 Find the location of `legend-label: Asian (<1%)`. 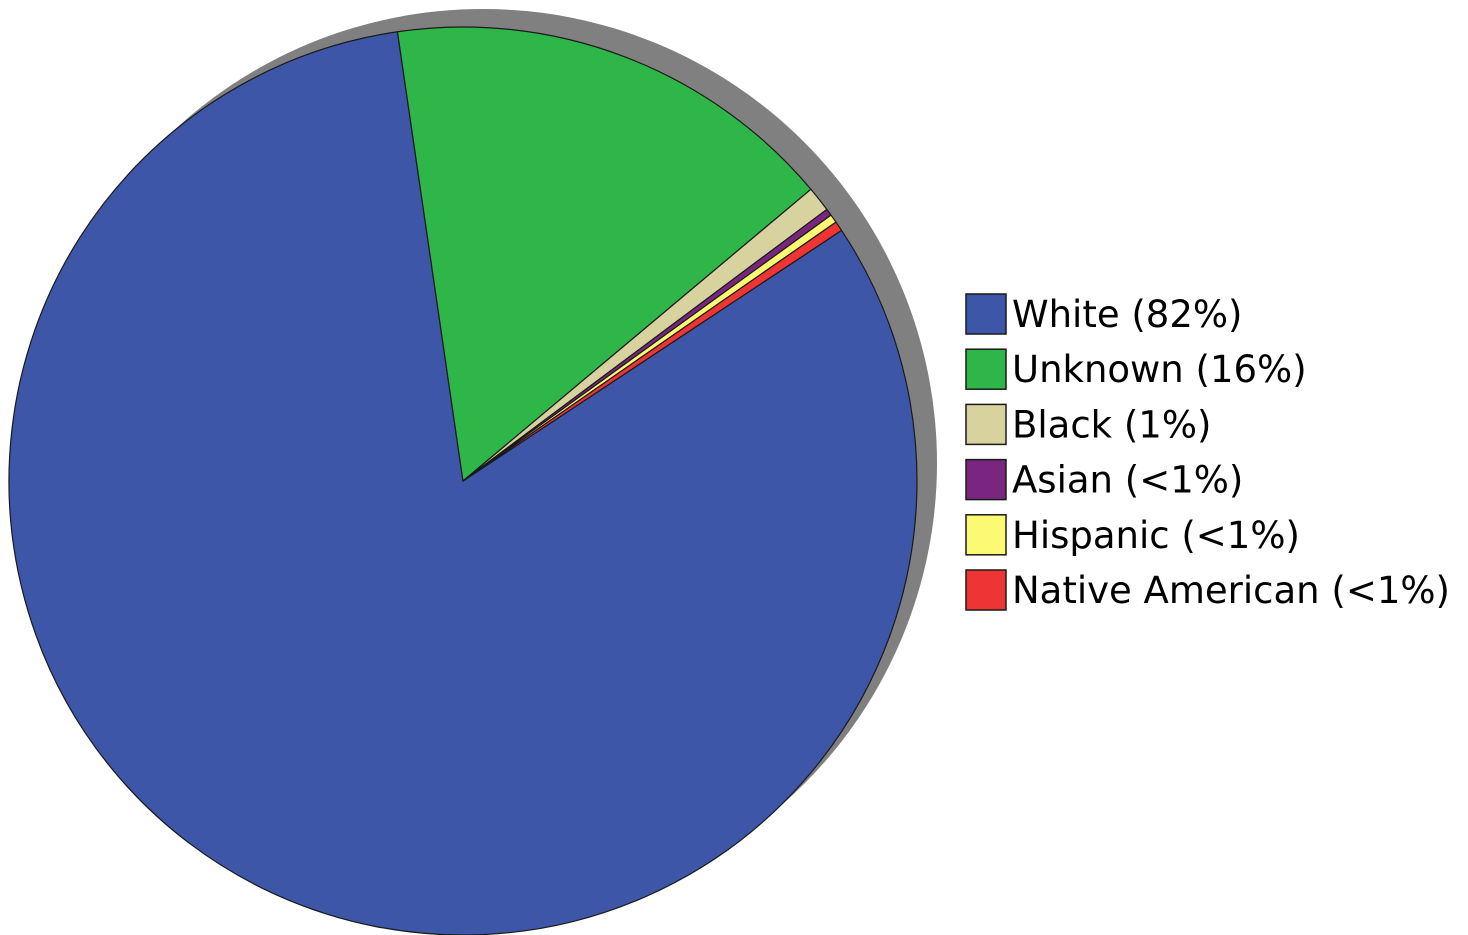

legend-label: Asian (<1%) is located at coordinates (1127, 480).